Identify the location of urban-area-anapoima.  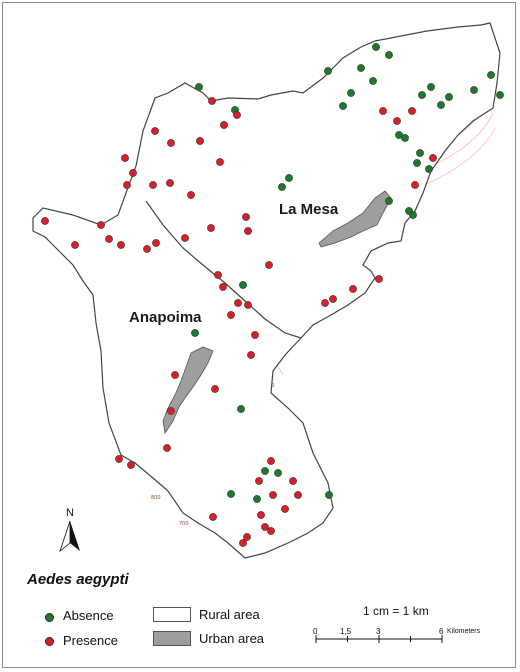
(188, 390).